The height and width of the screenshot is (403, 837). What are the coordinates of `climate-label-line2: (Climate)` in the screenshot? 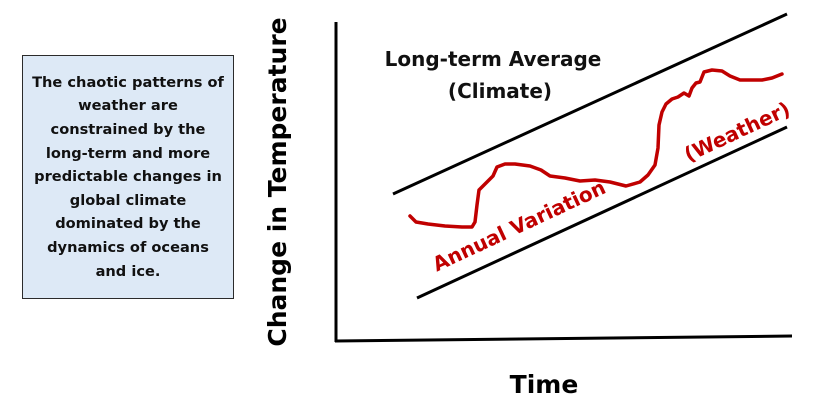 It's located at (500, 91).